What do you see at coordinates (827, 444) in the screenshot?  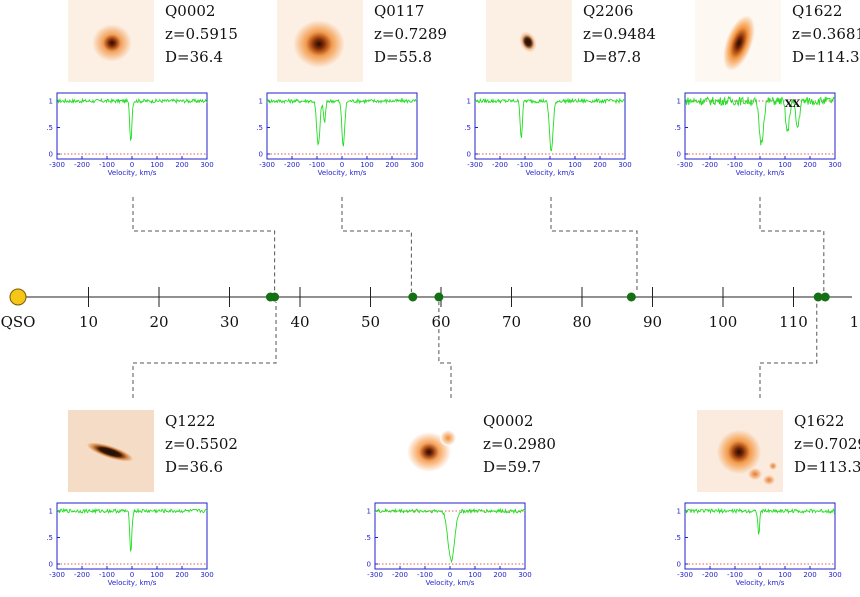 I see `redshift: z=0.7029` at bounding box center [827, 444].